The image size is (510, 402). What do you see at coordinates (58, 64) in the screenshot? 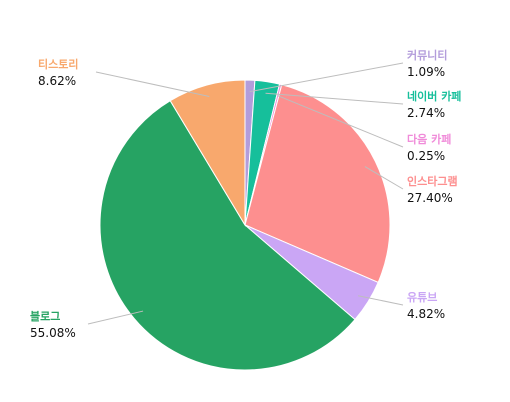
I see `slice-label-7: 티스토리` at bounding box center [58, 64].